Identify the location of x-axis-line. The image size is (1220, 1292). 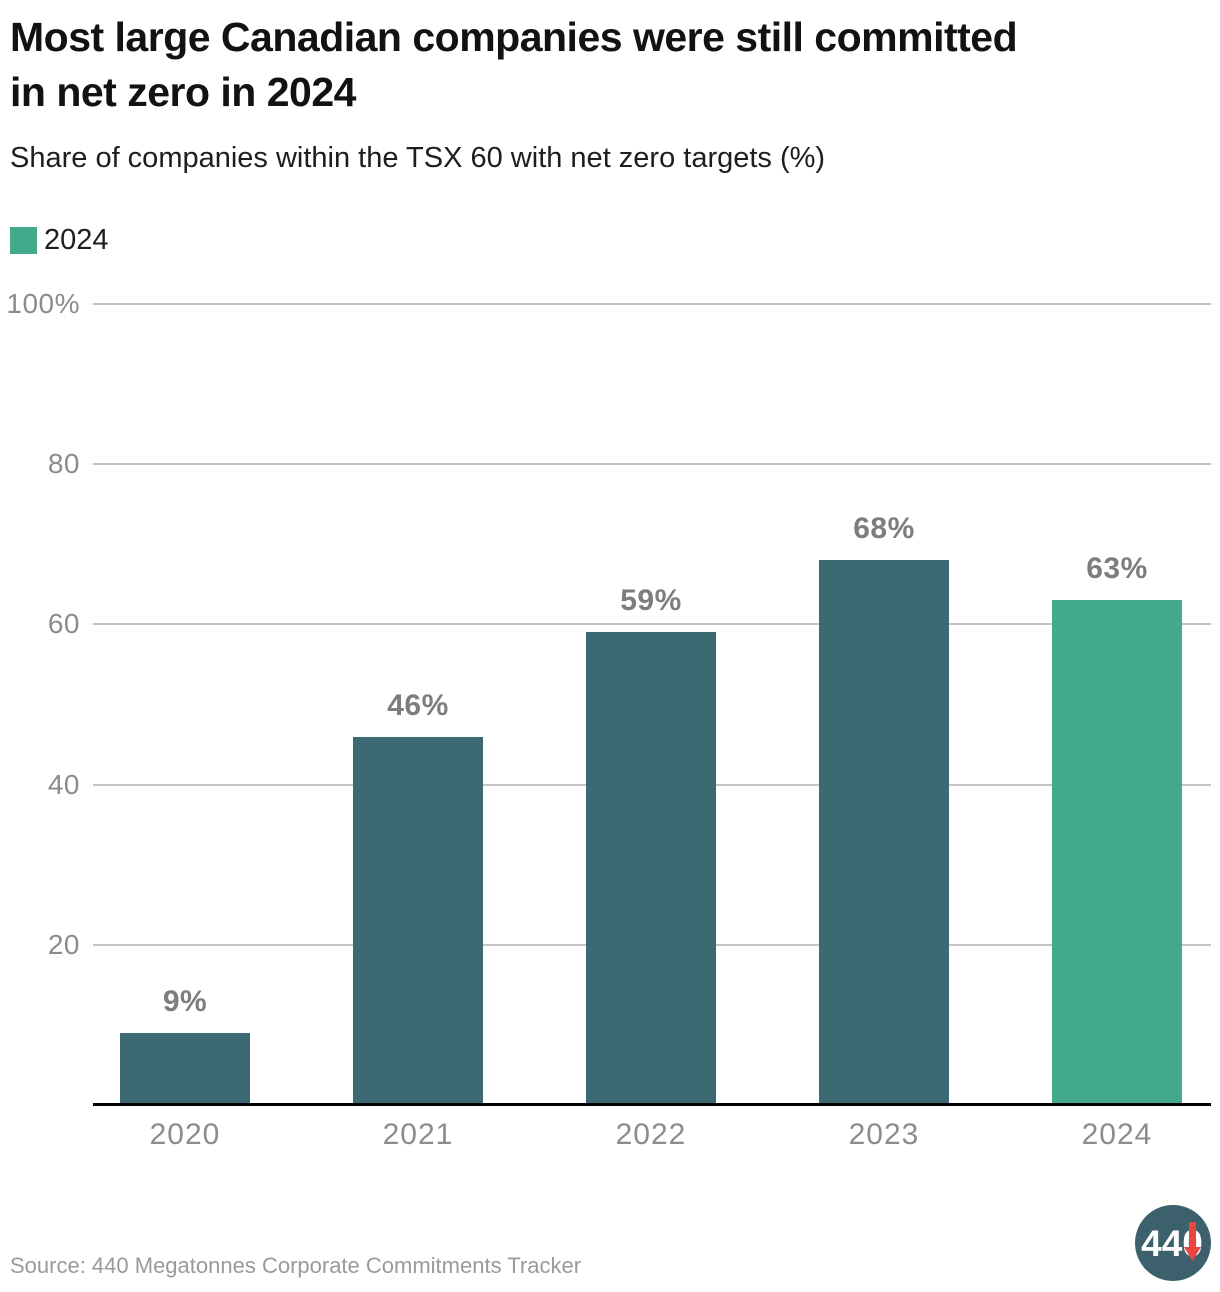
(652, 1104).